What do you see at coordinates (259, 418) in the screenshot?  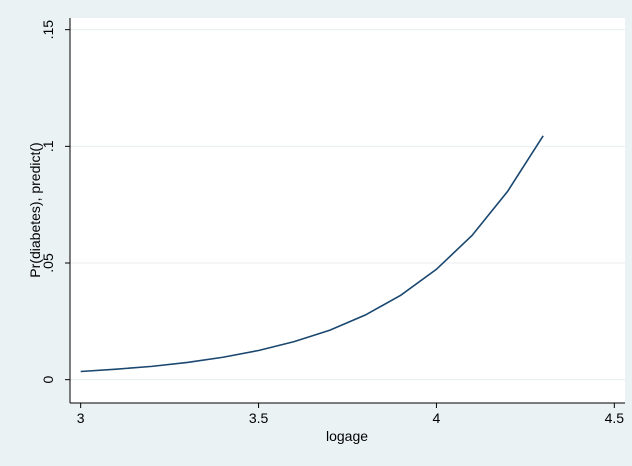 I see `x-tick-label: 3.5` at bounding box center [259, 418].